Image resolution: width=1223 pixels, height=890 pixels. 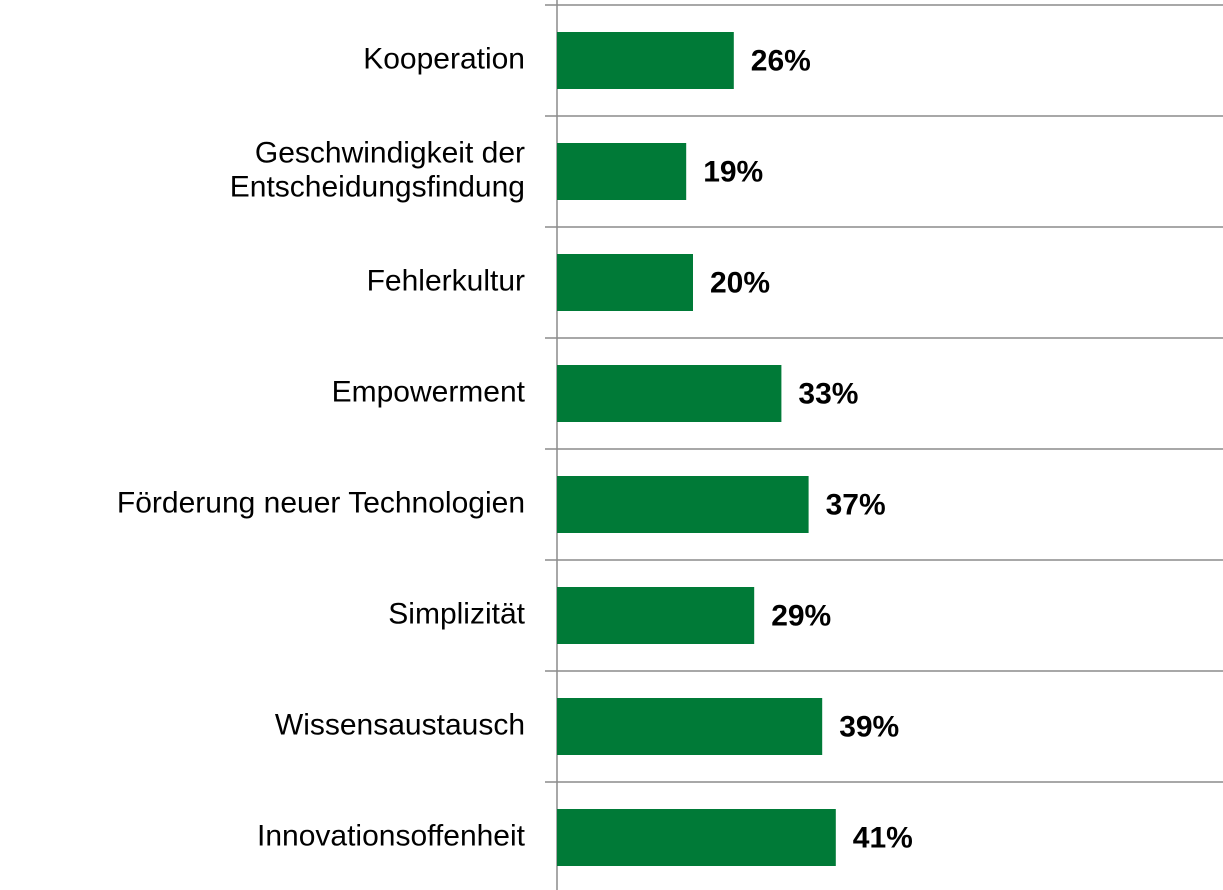 What do you see at coordinates (400, 724) in the screenshot?
I see `category-label: Wissensaustausch` at bounding box center [400, 724].